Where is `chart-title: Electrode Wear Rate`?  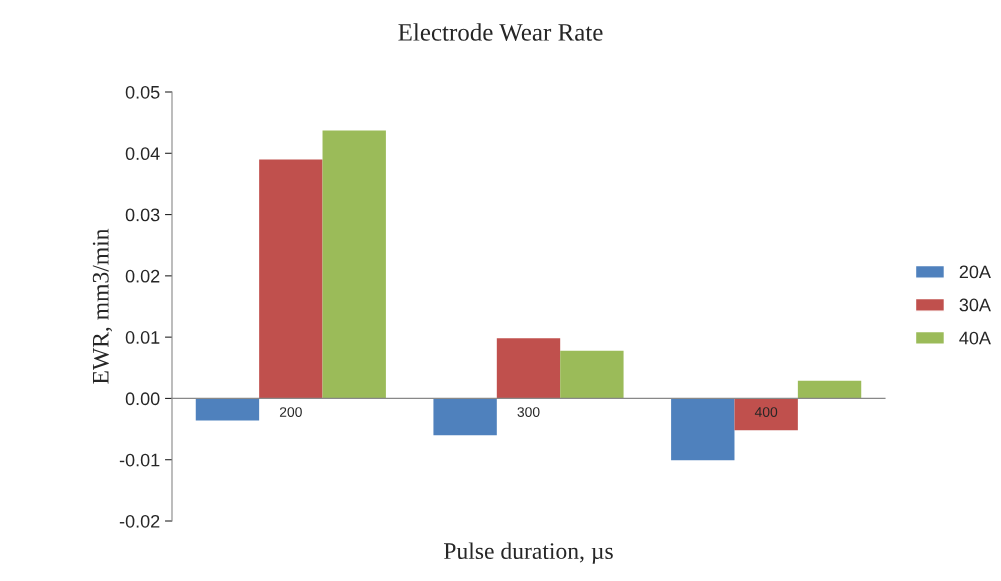
chart-title: Electrode Wear Rate is located at coordinates (500, 32).